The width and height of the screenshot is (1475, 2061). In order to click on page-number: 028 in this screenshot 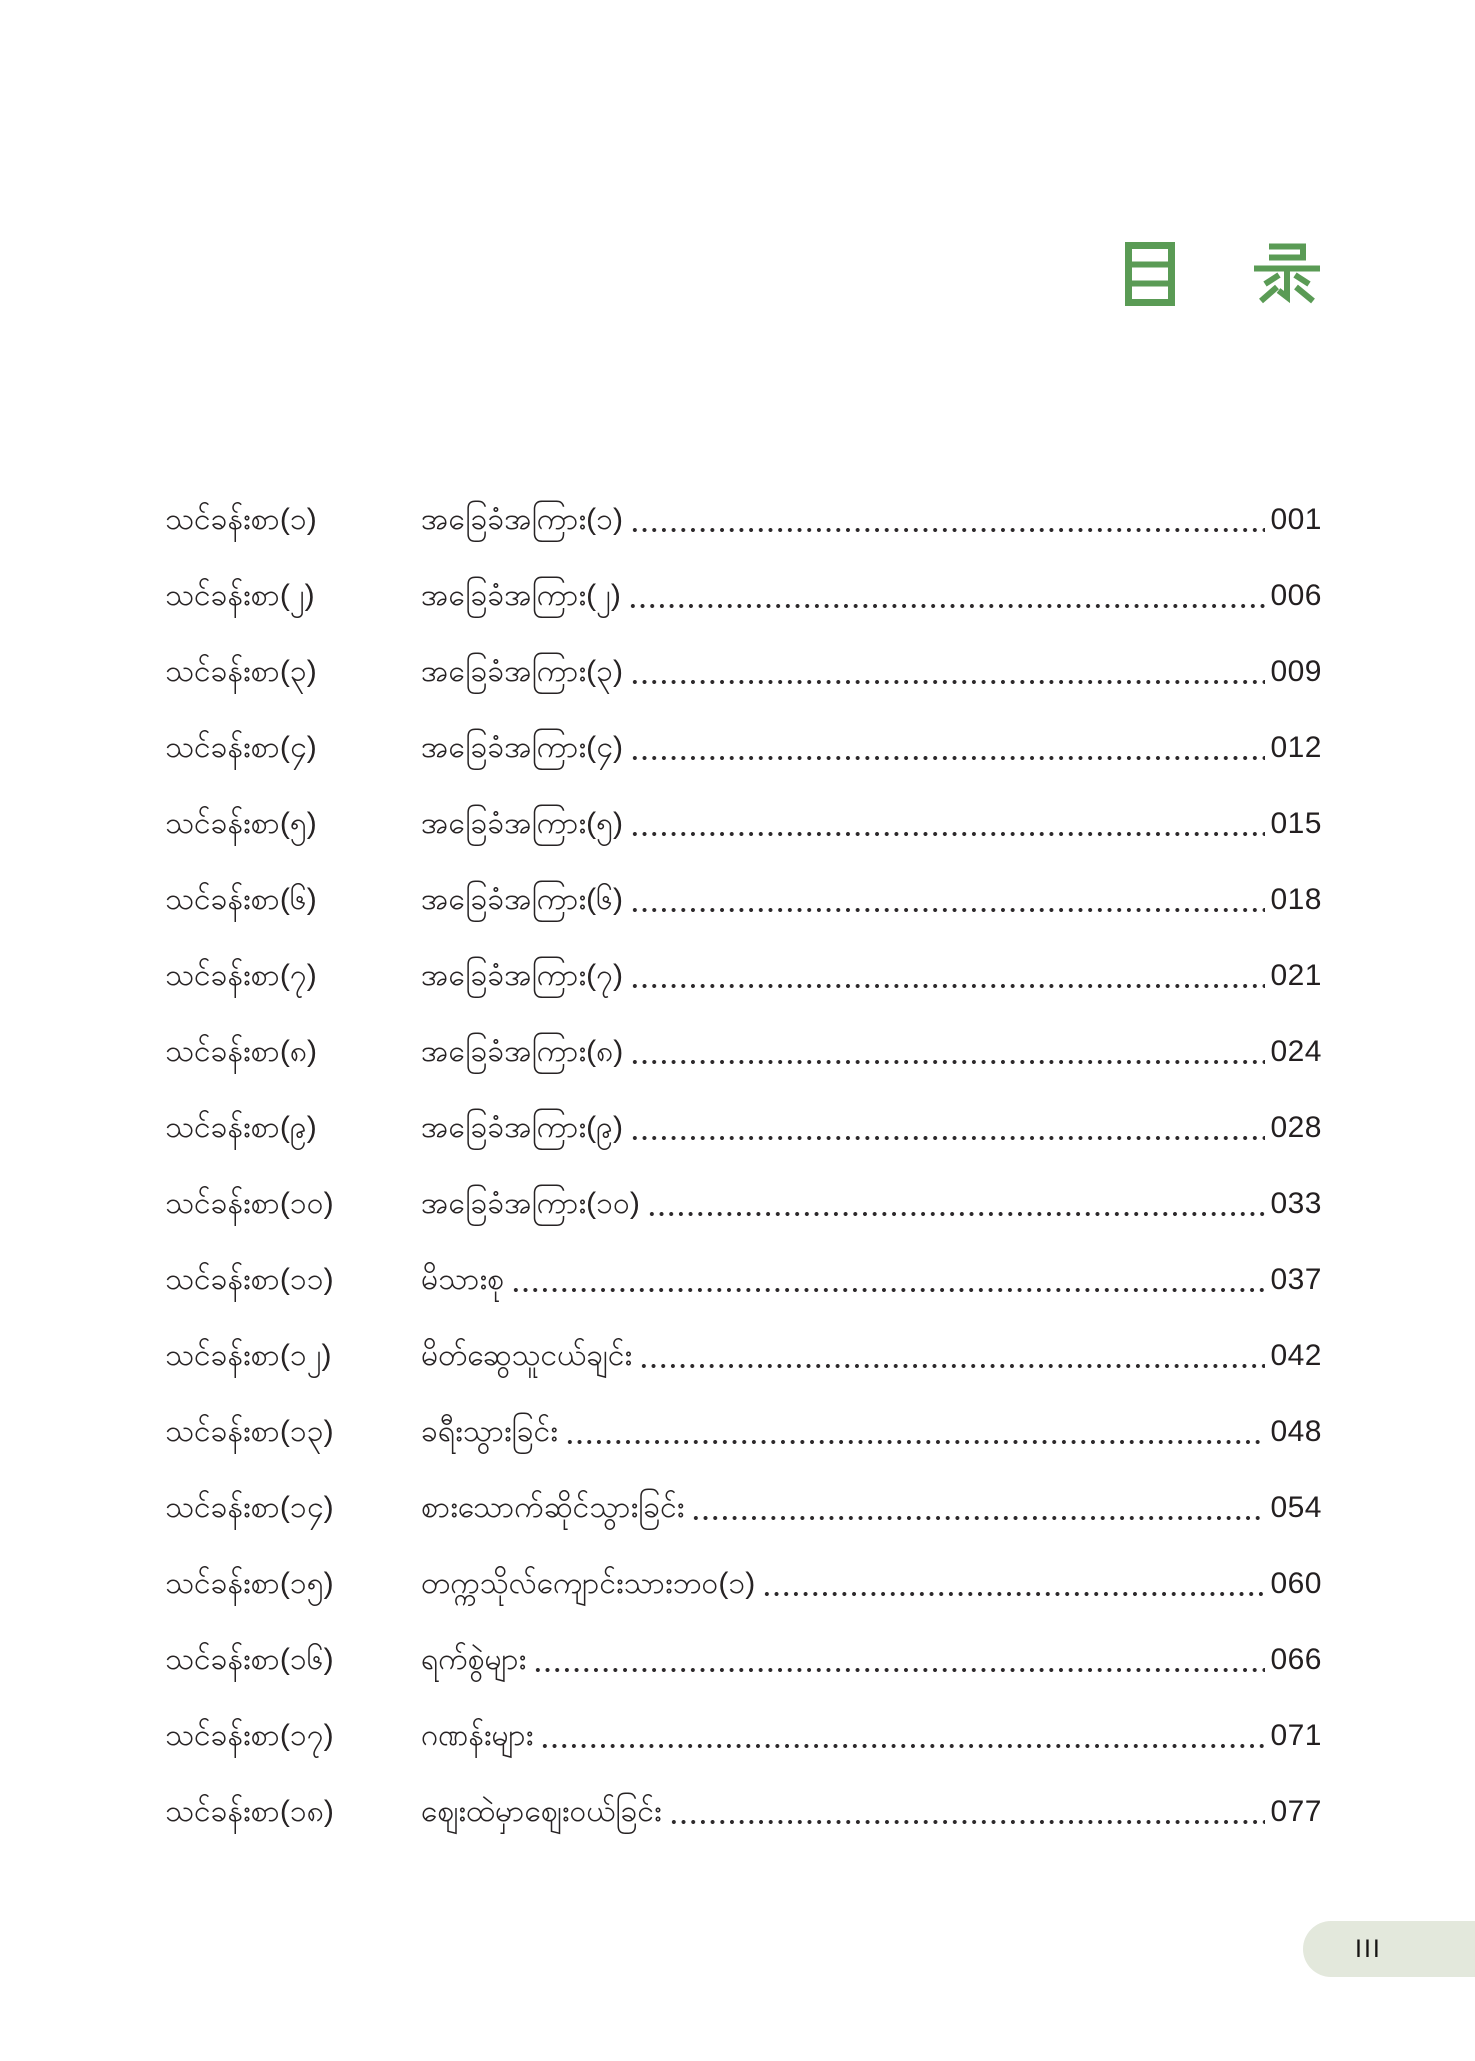, I will do `click(1296, 1127)`.